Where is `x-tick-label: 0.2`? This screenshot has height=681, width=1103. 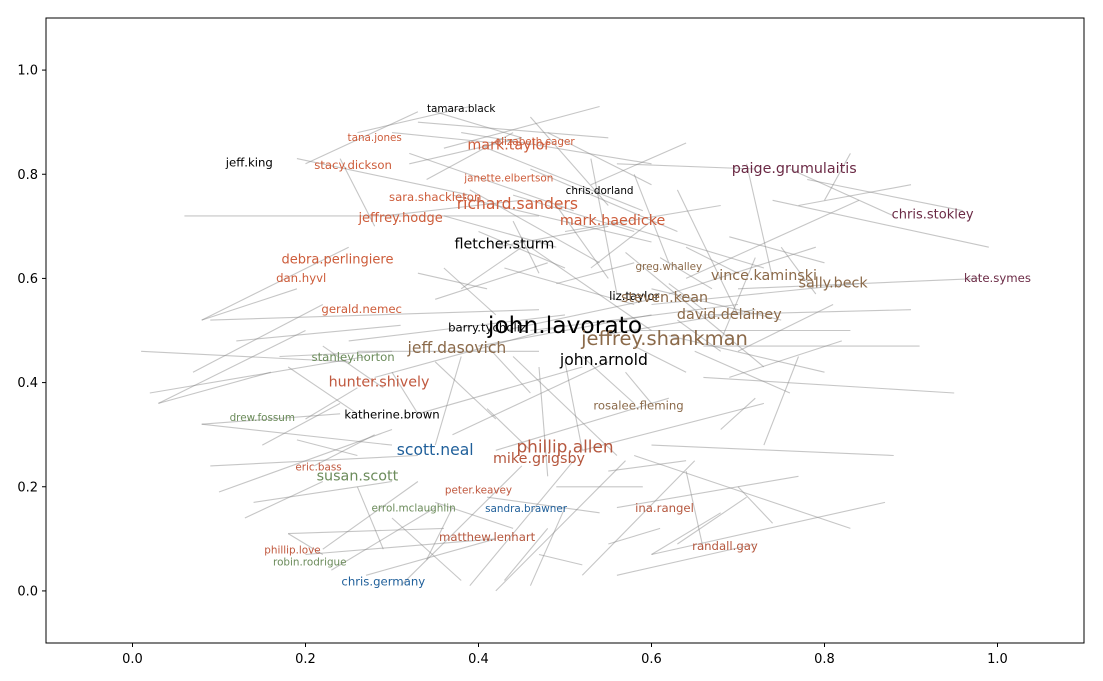
x-tick-label: 0.2 is located at coordinates (305, 659).